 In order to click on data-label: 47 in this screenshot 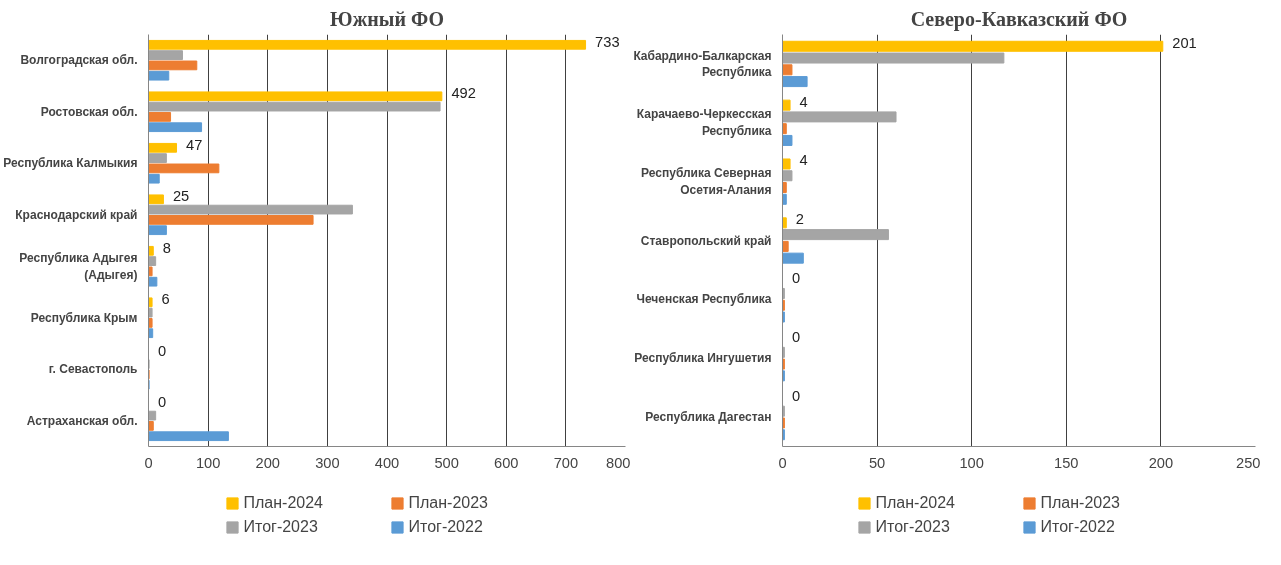, I will do `click(194, 144)`.